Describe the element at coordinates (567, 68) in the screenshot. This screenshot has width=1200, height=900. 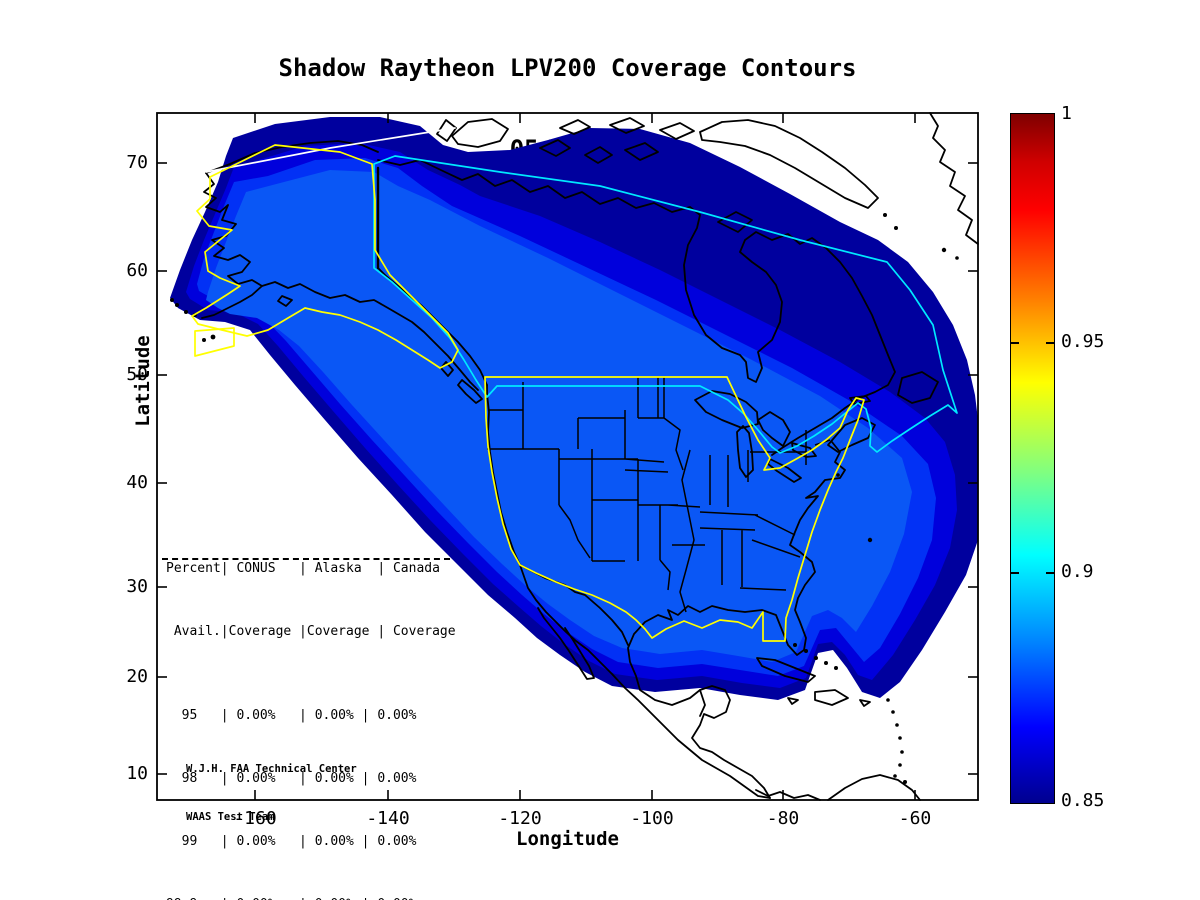
I see `title-line-1: Shadow Raytheon LPV200 Coverage Contours` at that location.